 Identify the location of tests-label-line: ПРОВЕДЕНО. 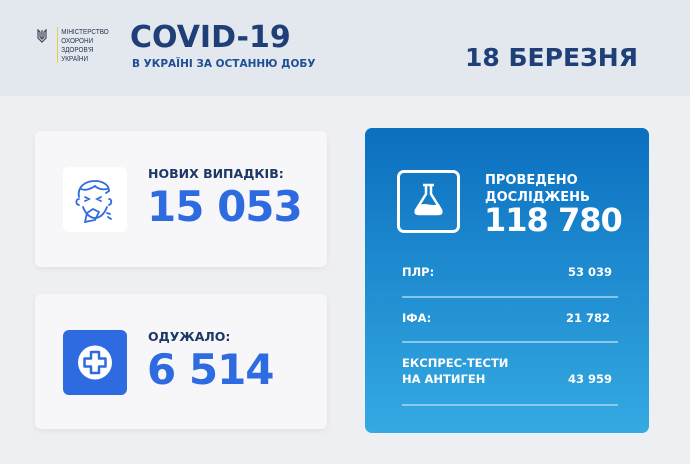
(531, 180).